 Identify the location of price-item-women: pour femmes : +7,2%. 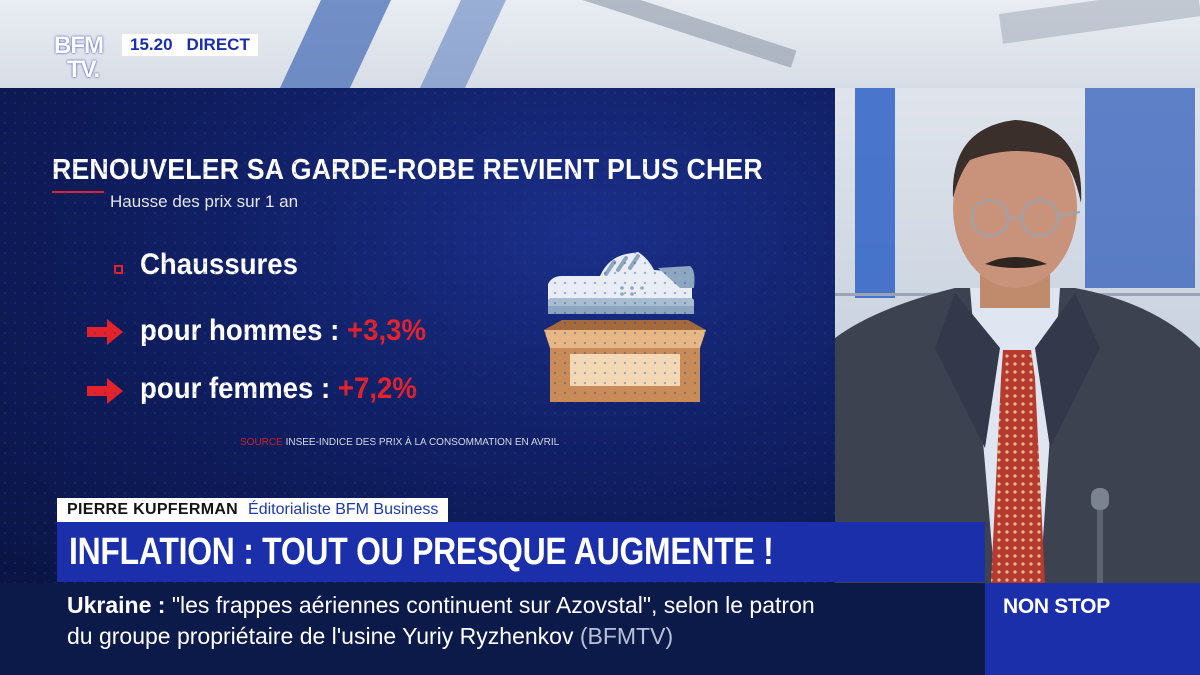
(278, 389).